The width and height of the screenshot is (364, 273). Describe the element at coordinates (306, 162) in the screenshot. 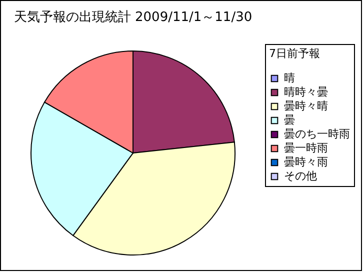

I see `legend-label: 曇時々雨` at that location.